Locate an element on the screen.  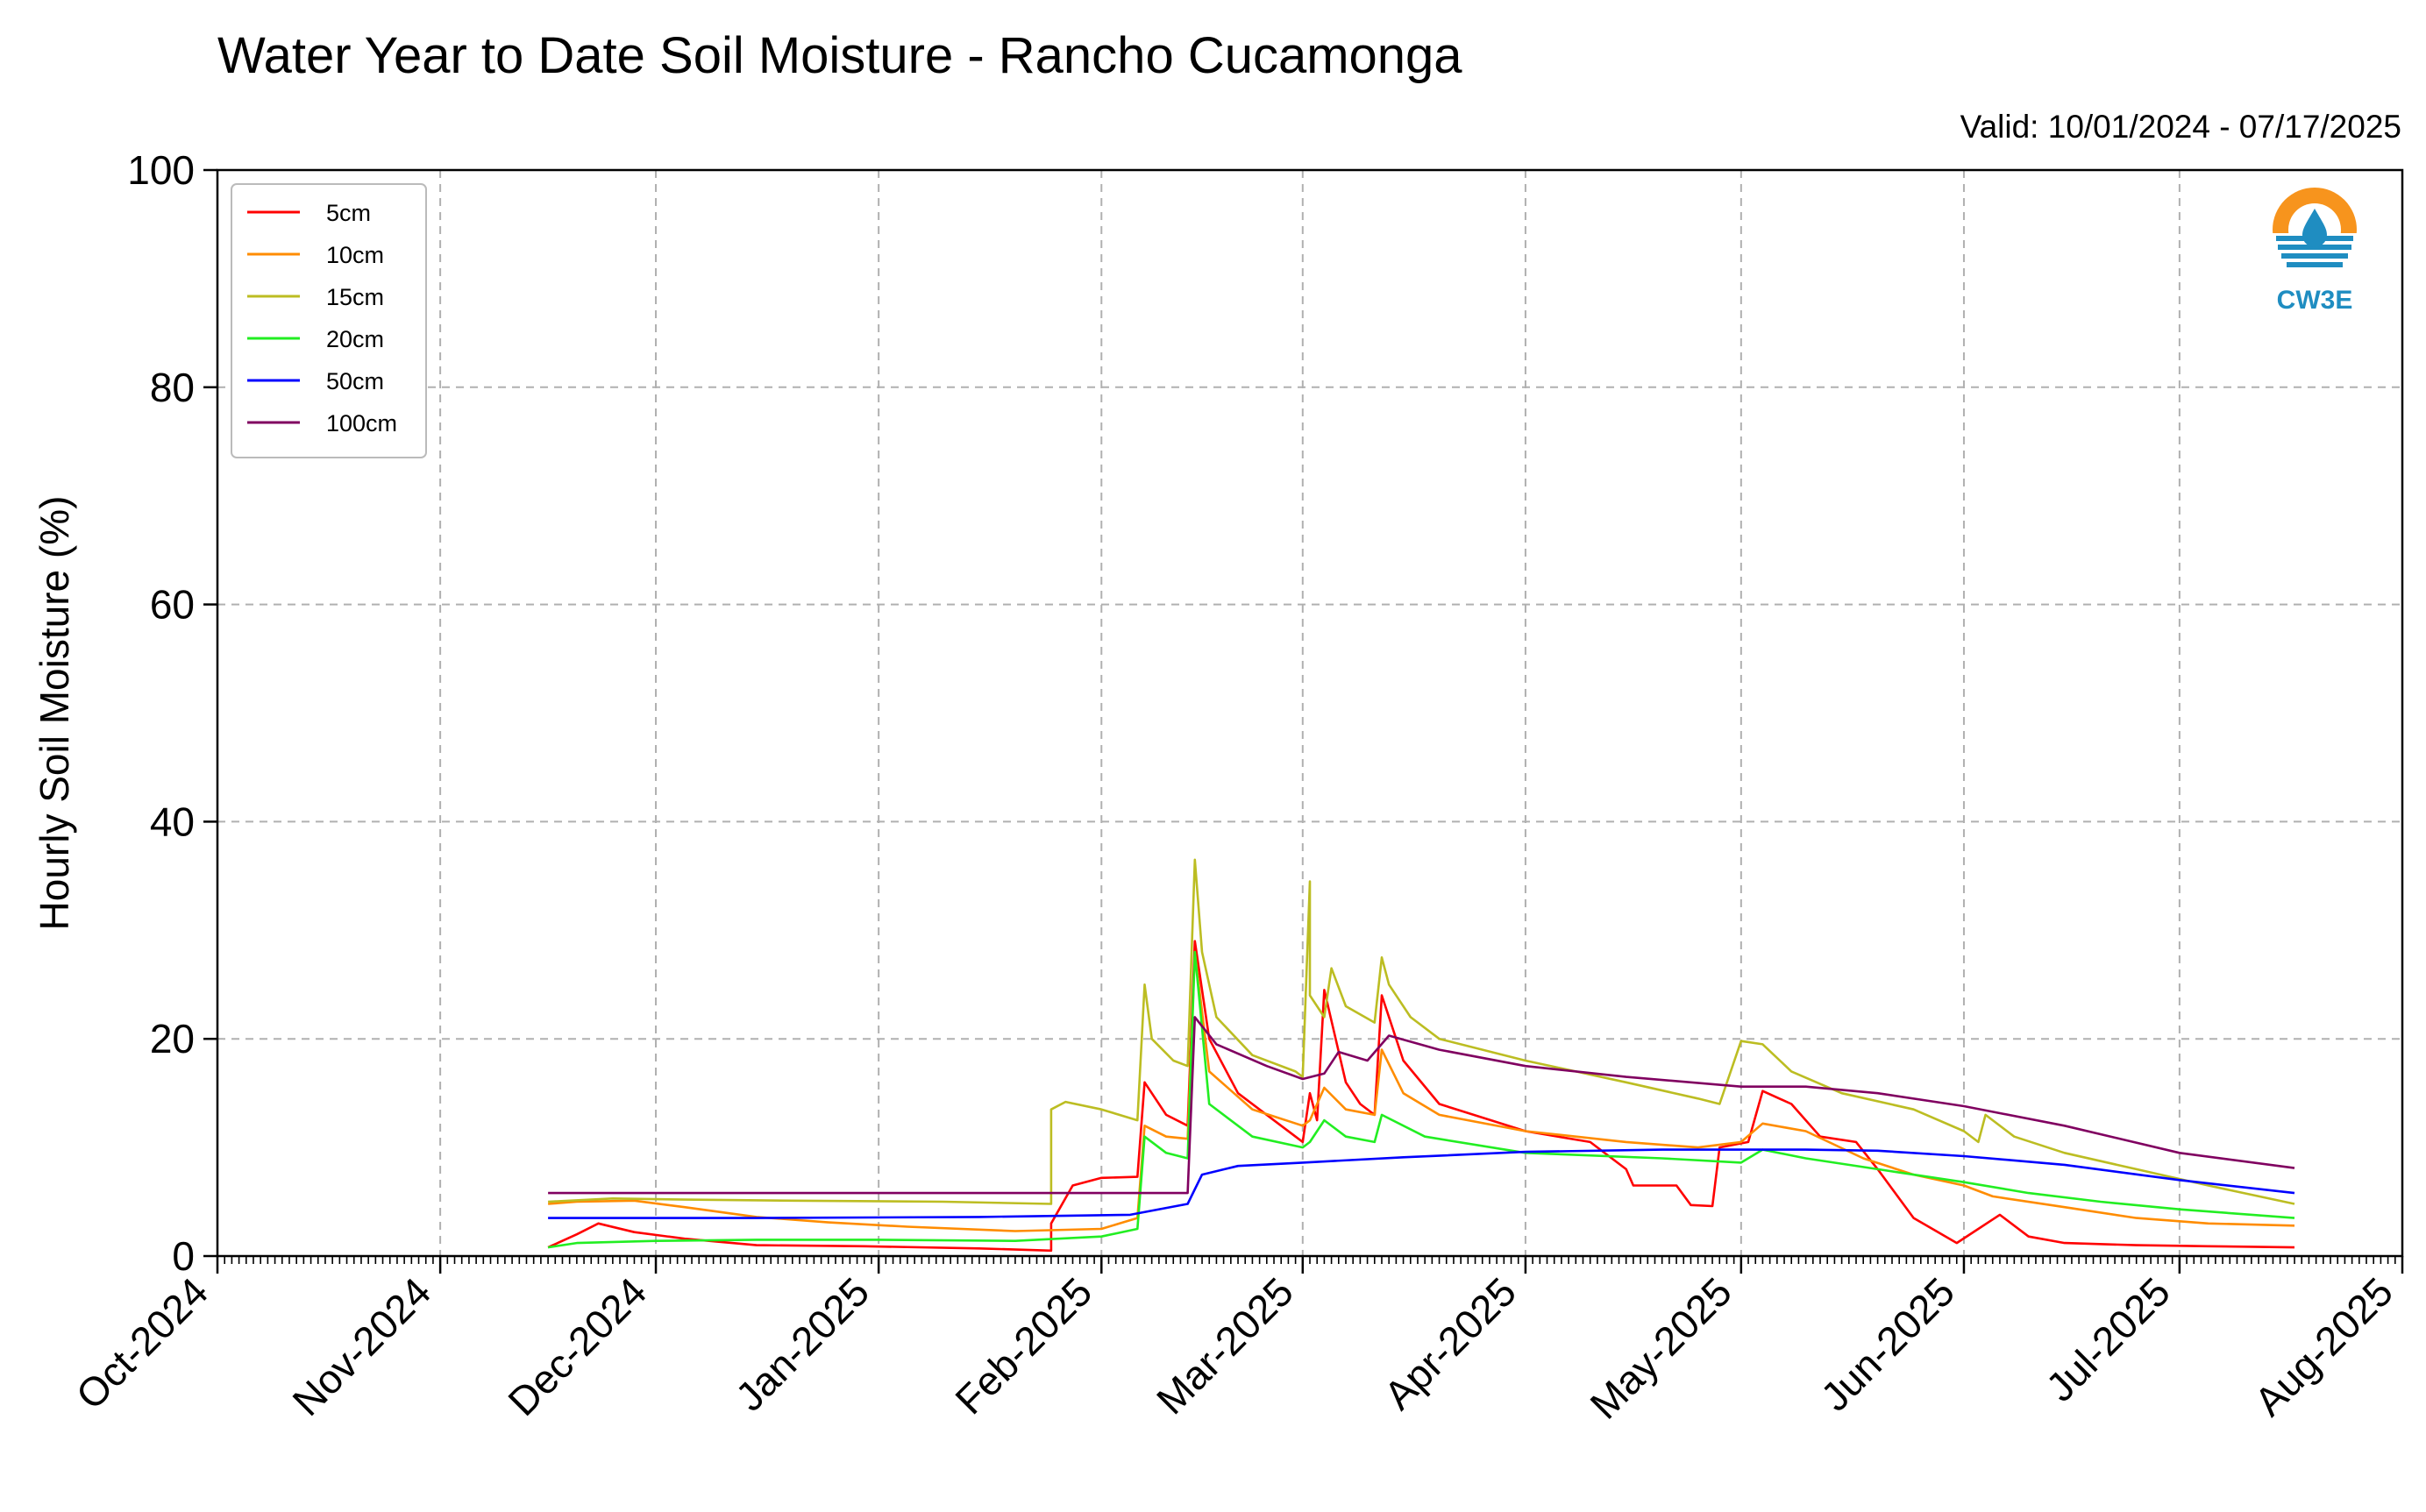
y-tick-label: 80 is located at coordinates (172, 387).